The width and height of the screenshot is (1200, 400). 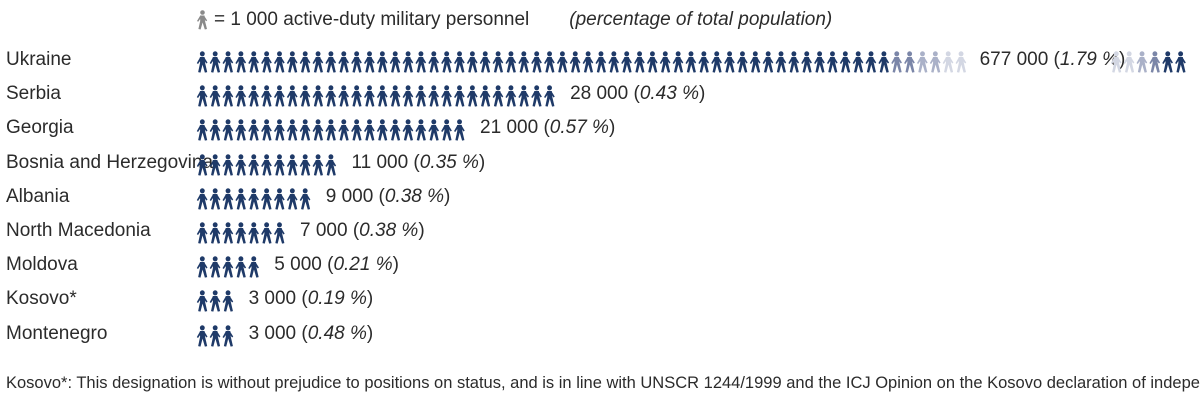 What do you see at coordinates (42, 265) in the screenshot?
I see `country-label: Moldova` at bounding box center [42, 265].